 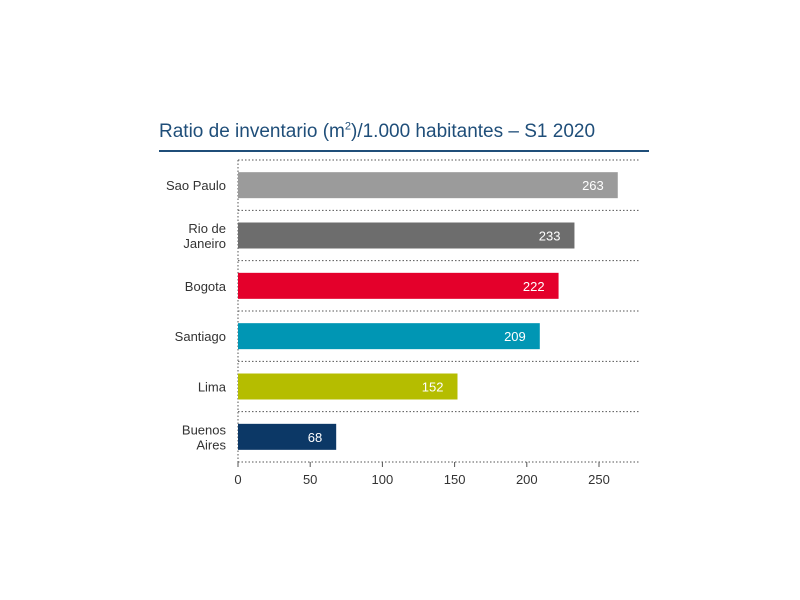 What do you see at coordinates (433, 387) in the screenshot?
I see `data-label: 152` at bounding box center [433, 387].